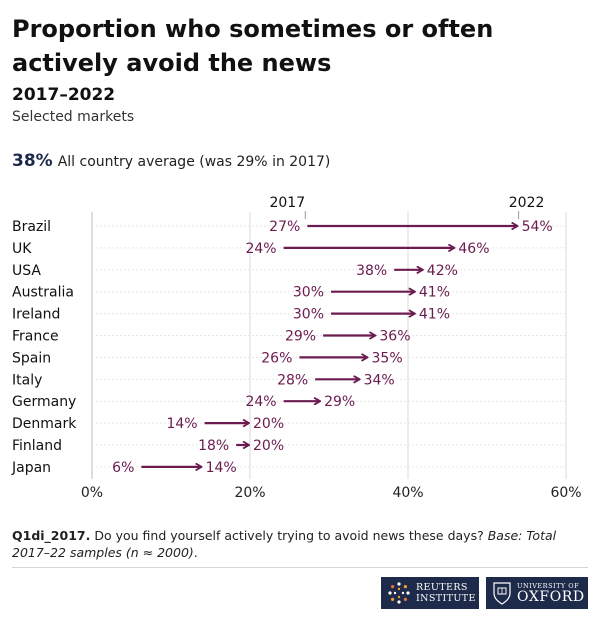 The height and width of the screenshot is (623, 600). I want to click on footer-divider, so click(300, 567).